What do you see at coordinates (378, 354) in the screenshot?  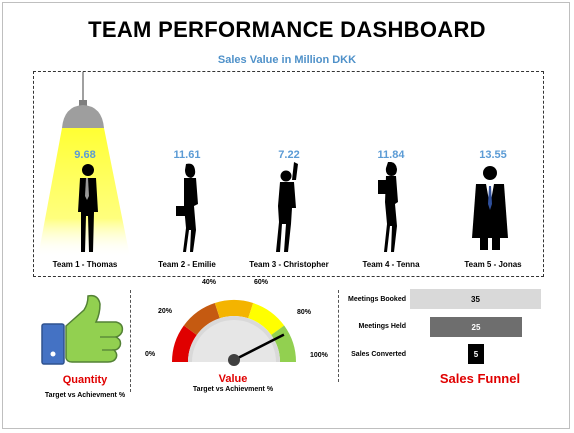 I see `funnel-row-label: Sales Converted` at bounding box center [378, 354].